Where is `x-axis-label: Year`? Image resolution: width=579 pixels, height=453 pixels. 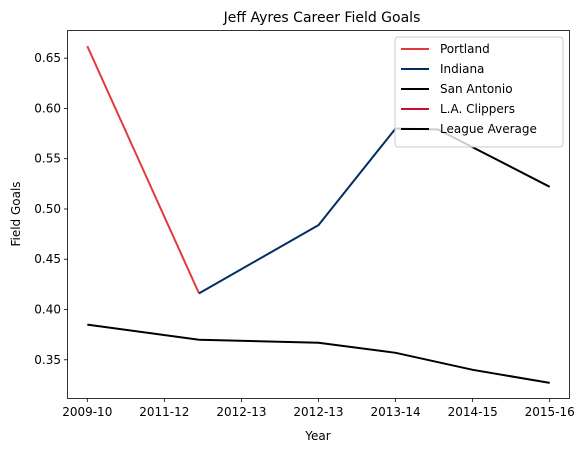 x-axis-label: Year is located at coordinates (317, 436).